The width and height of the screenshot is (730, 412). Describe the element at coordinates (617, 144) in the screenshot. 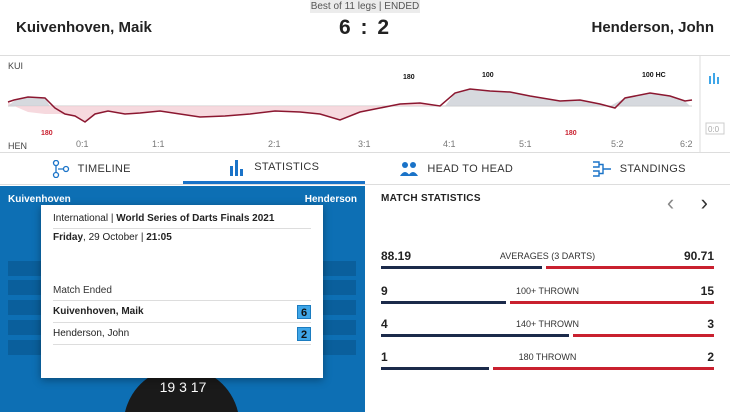

I see `x-tick: 5:2` at that location.